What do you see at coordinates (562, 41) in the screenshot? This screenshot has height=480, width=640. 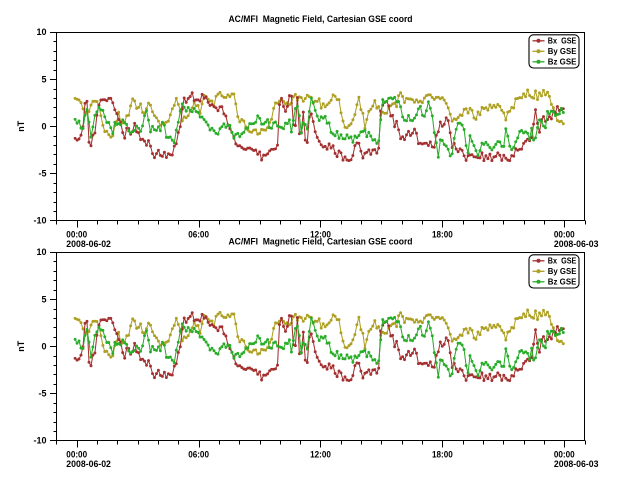 I see `svg-text: Bx GSE` at bounding box center [562, 41].